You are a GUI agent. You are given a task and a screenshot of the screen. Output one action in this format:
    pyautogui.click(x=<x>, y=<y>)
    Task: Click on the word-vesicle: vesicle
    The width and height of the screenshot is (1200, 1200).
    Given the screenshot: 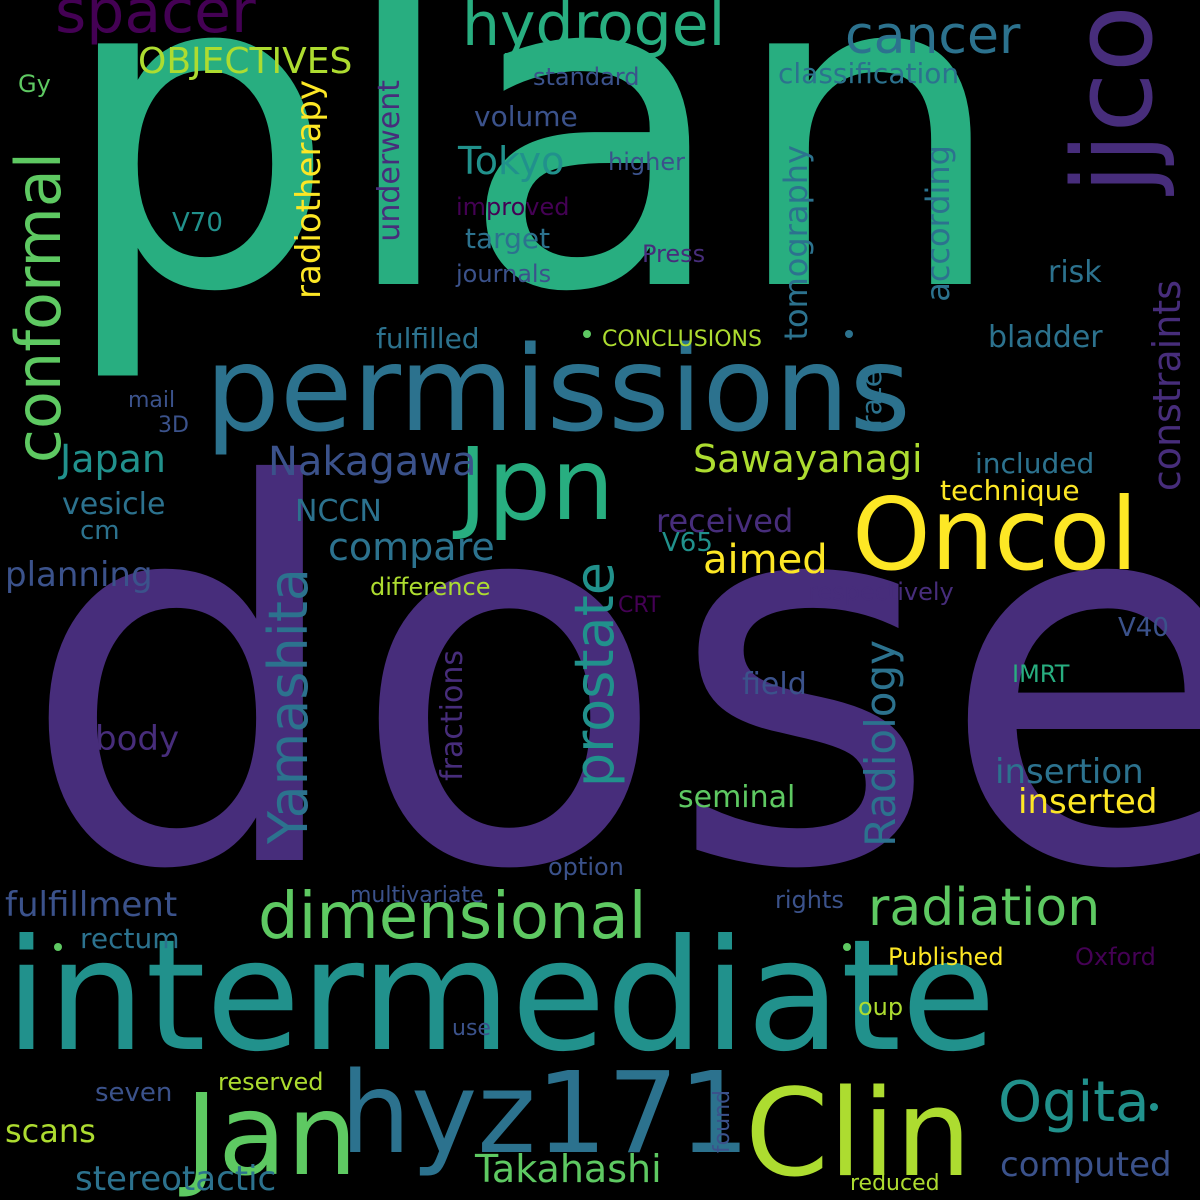 What is the action you would take?
    pyautogui.click(x=114, y=504)
    